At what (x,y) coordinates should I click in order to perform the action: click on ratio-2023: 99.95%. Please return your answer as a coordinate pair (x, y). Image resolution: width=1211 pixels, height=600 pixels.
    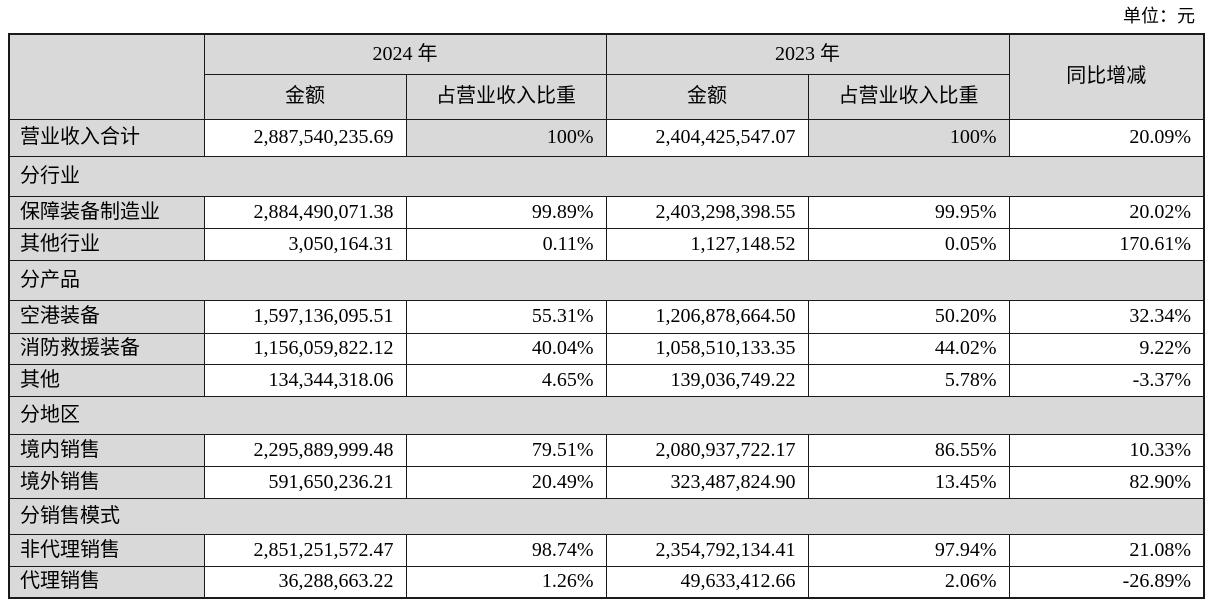
    Looking at the image, I should click on (908, 212).